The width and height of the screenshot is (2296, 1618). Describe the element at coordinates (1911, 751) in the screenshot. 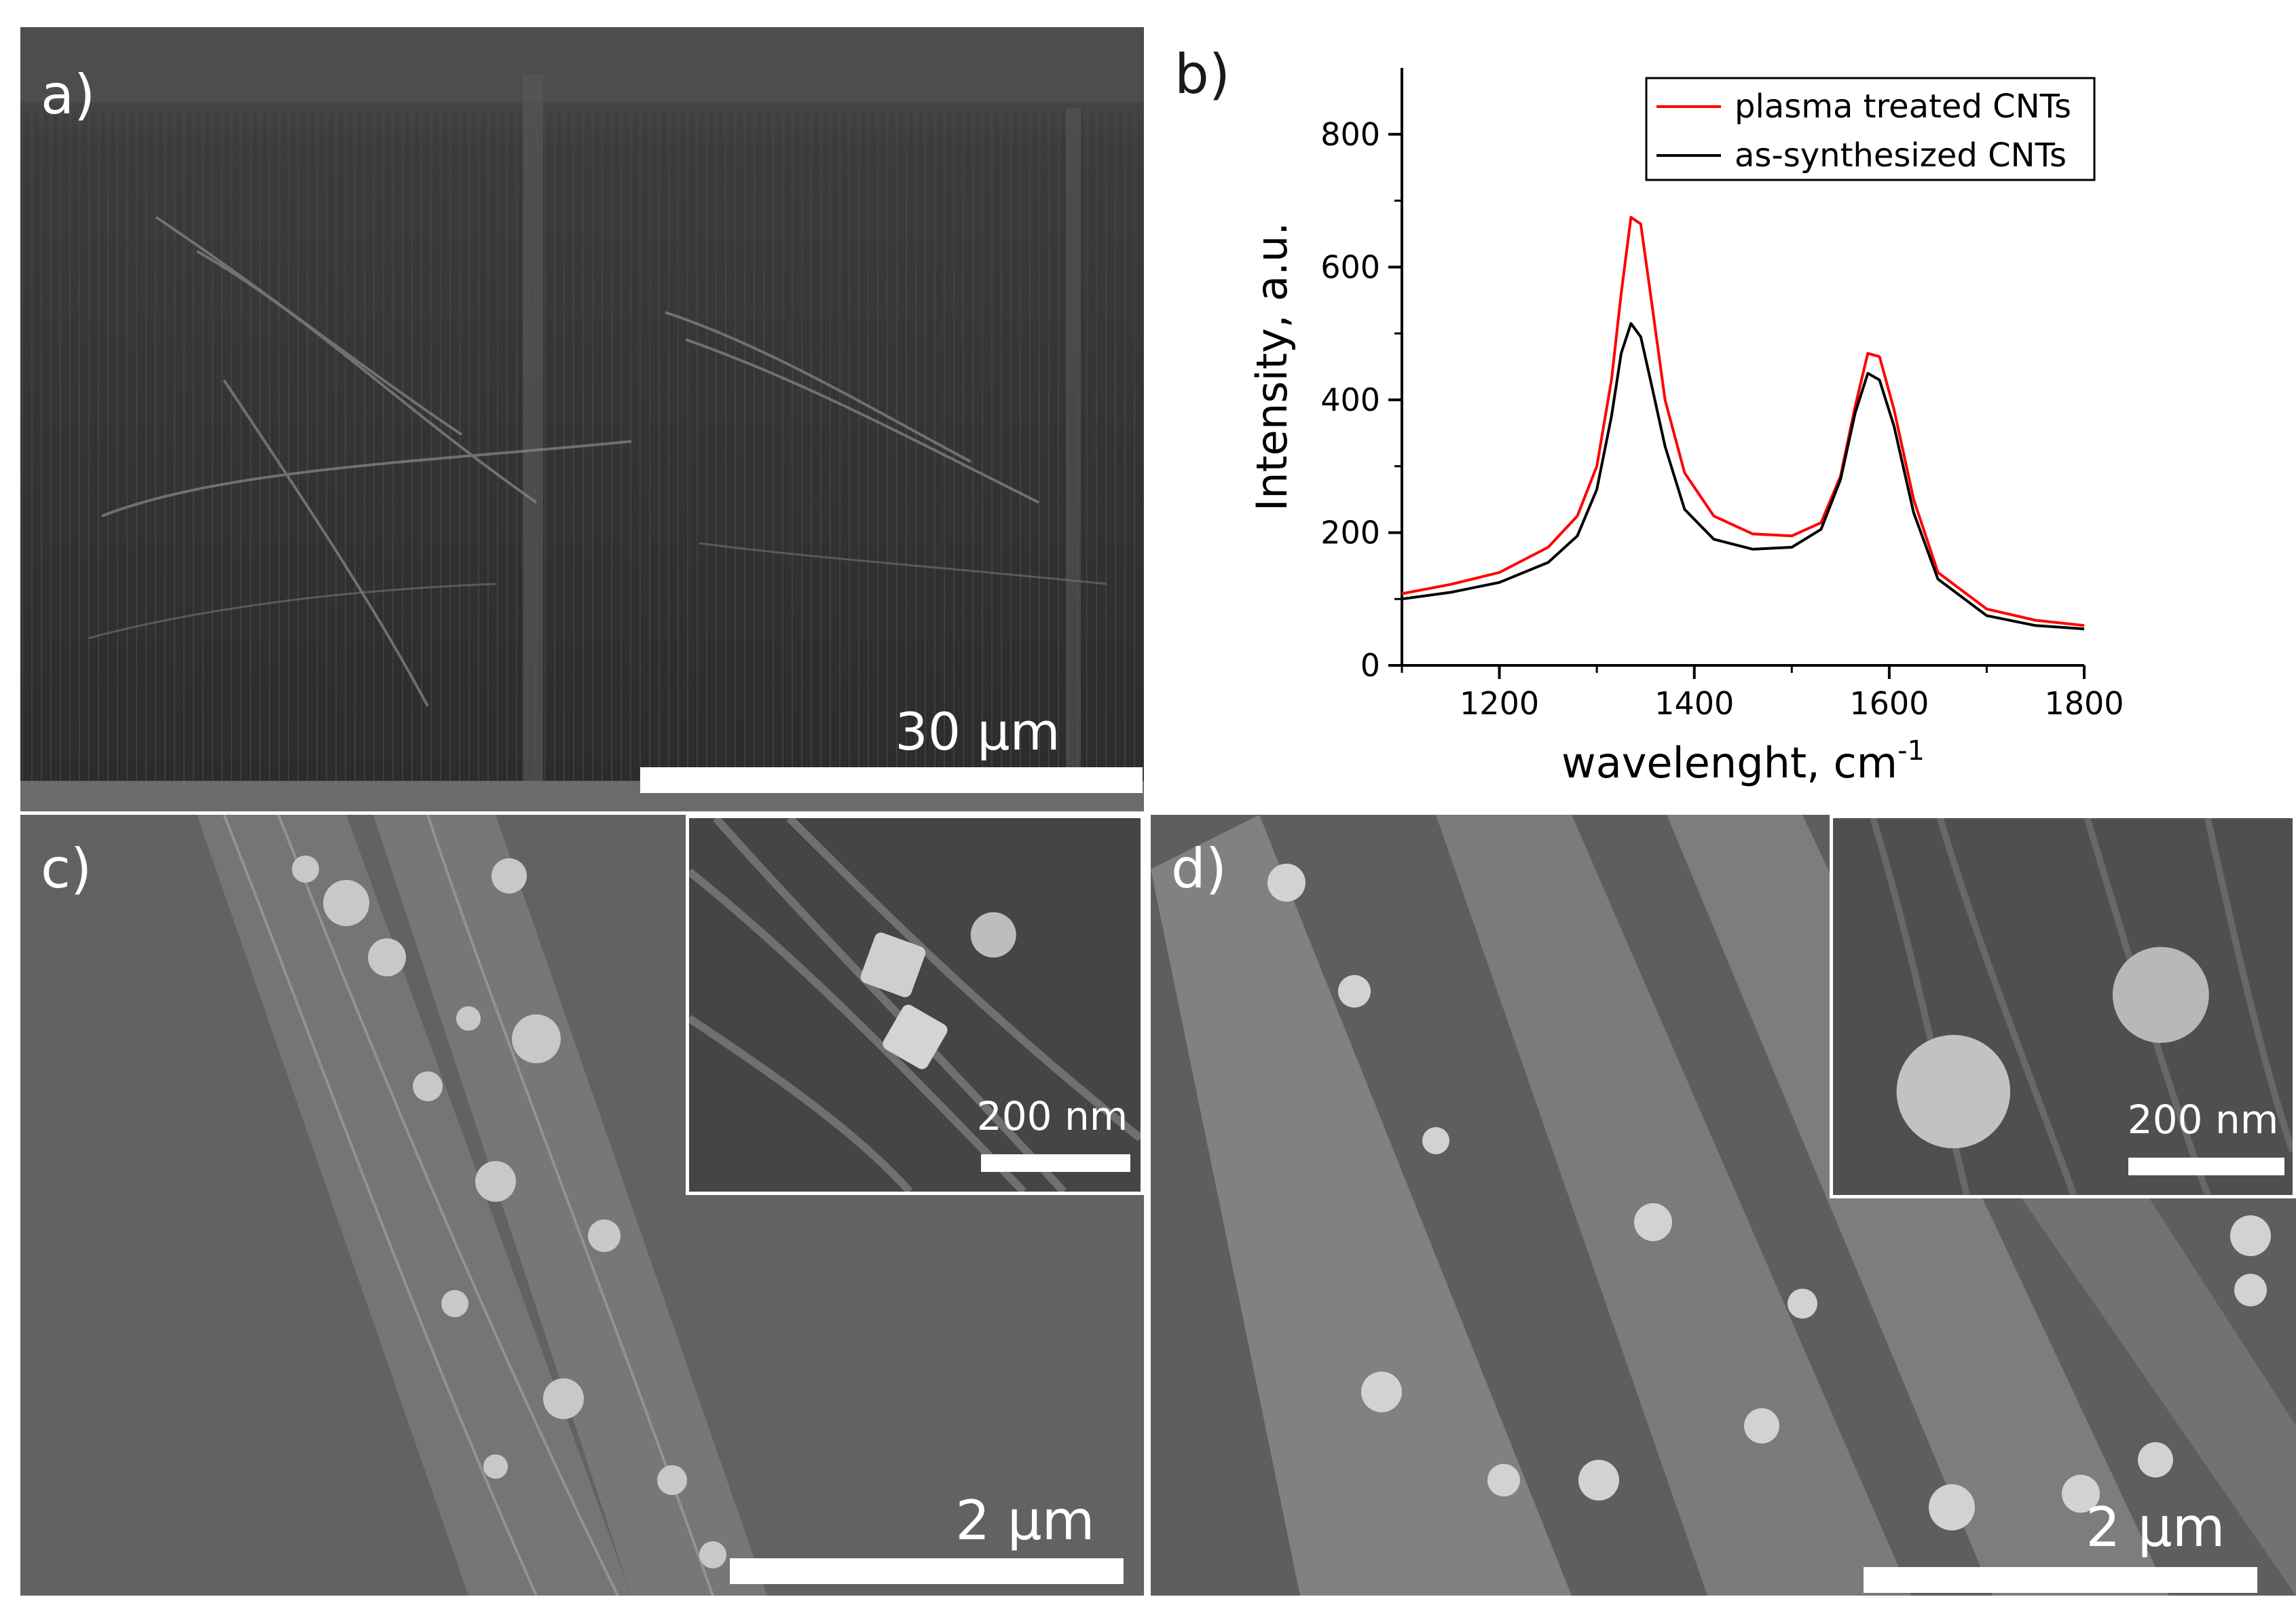

I see `x-axis-label-superscript: -1` at that location.